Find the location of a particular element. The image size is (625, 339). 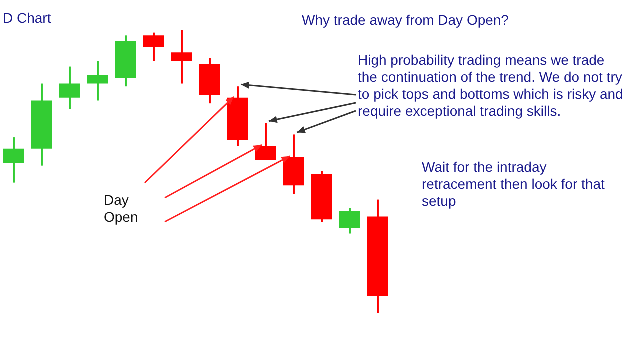

chart-subtitle: Why trade away from Day Open? is located at coordinates (405, 20).